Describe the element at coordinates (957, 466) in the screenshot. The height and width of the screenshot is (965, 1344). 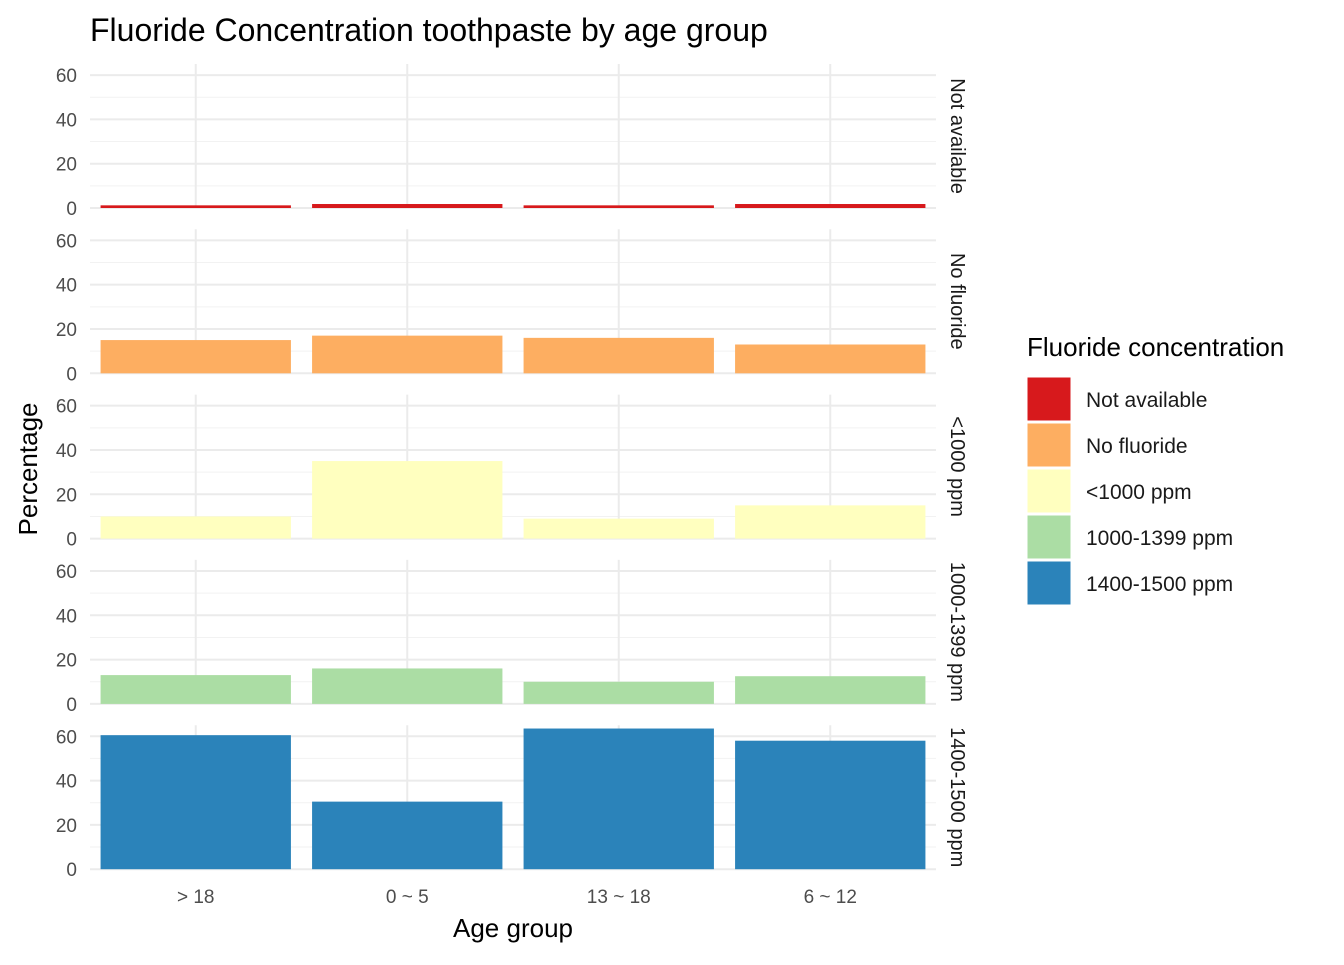
I see `facet-strip-label: <1000 ppm` at that location.